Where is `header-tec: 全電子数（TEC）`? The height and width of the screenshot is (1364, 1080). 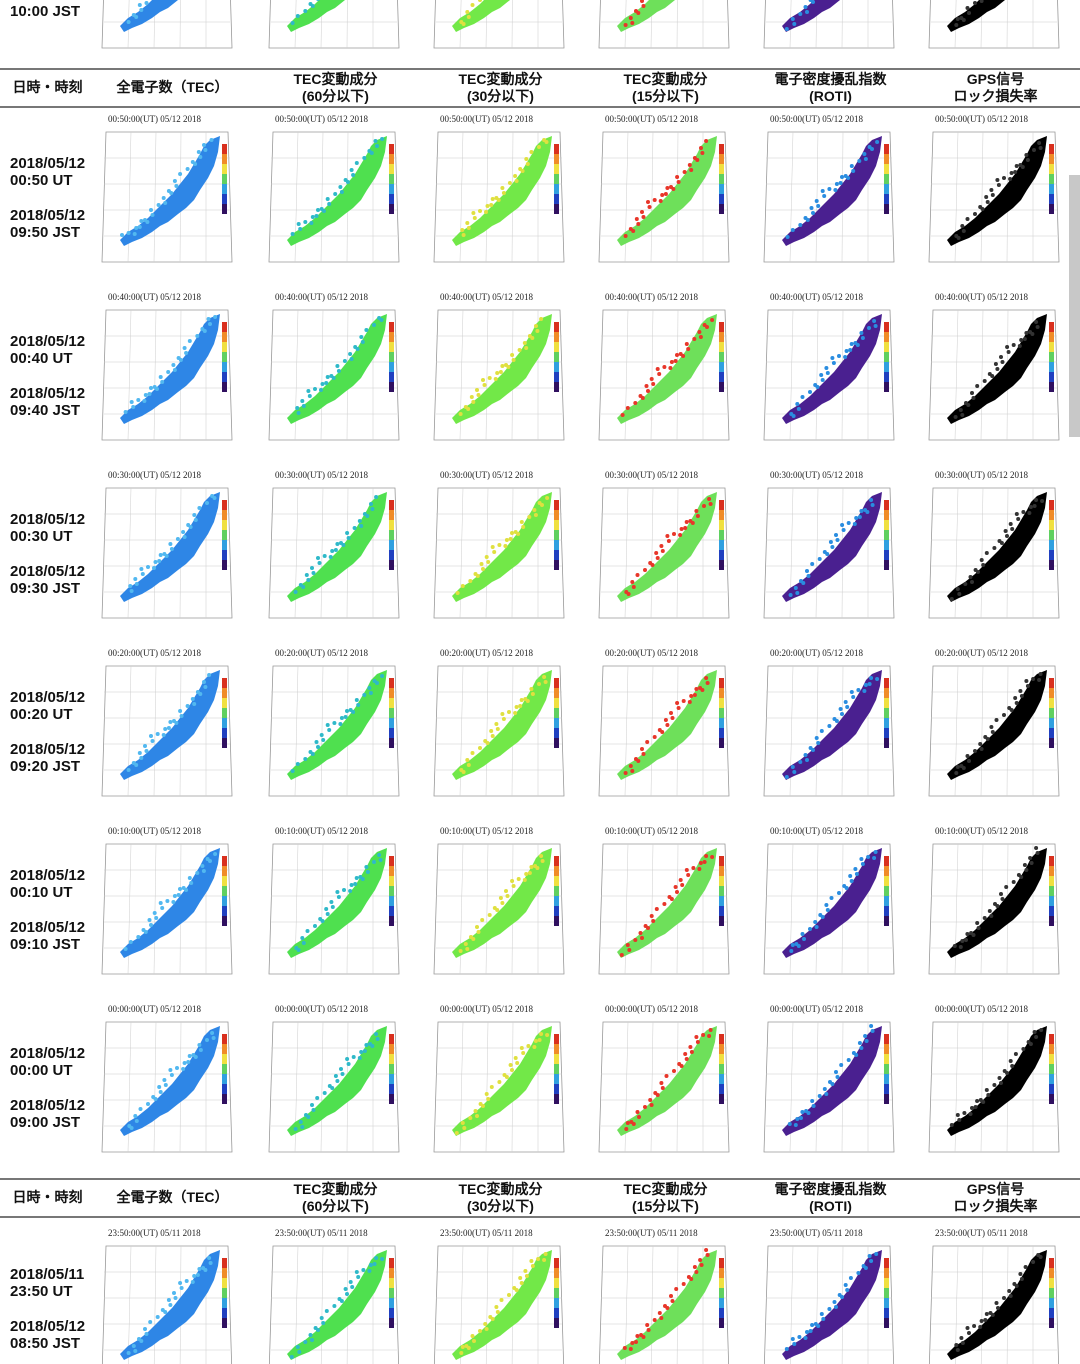
header-tec: 全電子数（TEC） is located at coordinates (172, 87).